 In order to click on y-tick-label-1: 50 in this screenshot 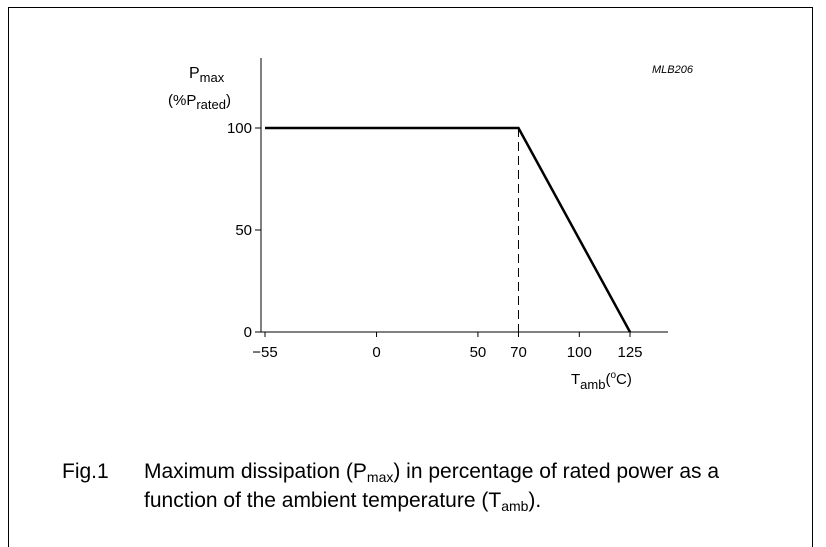, I will do `click(243, 230)`.